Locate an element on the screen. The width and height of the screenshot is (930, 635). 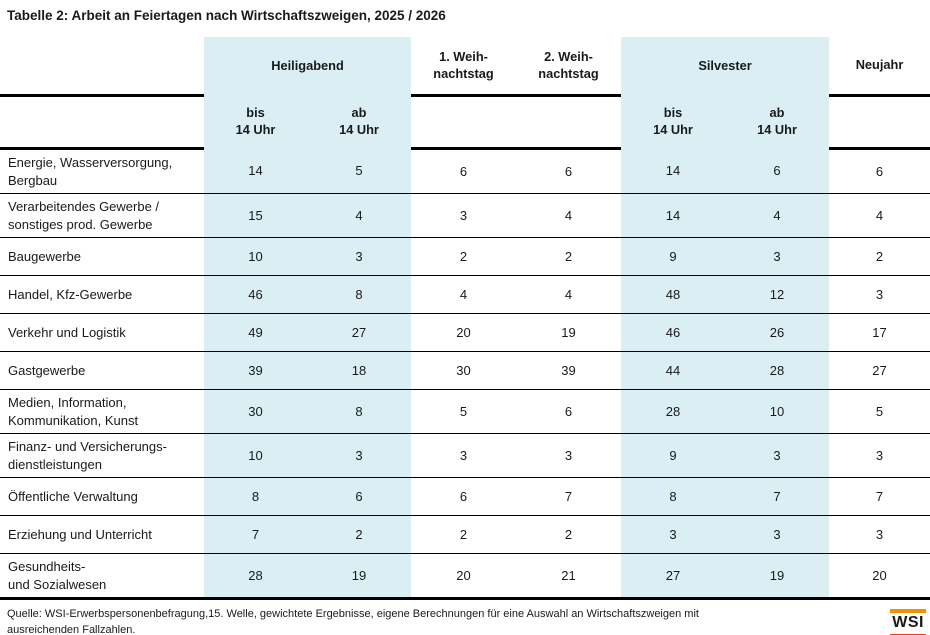
value-cell: 17 is located at coordinates (879, 333).